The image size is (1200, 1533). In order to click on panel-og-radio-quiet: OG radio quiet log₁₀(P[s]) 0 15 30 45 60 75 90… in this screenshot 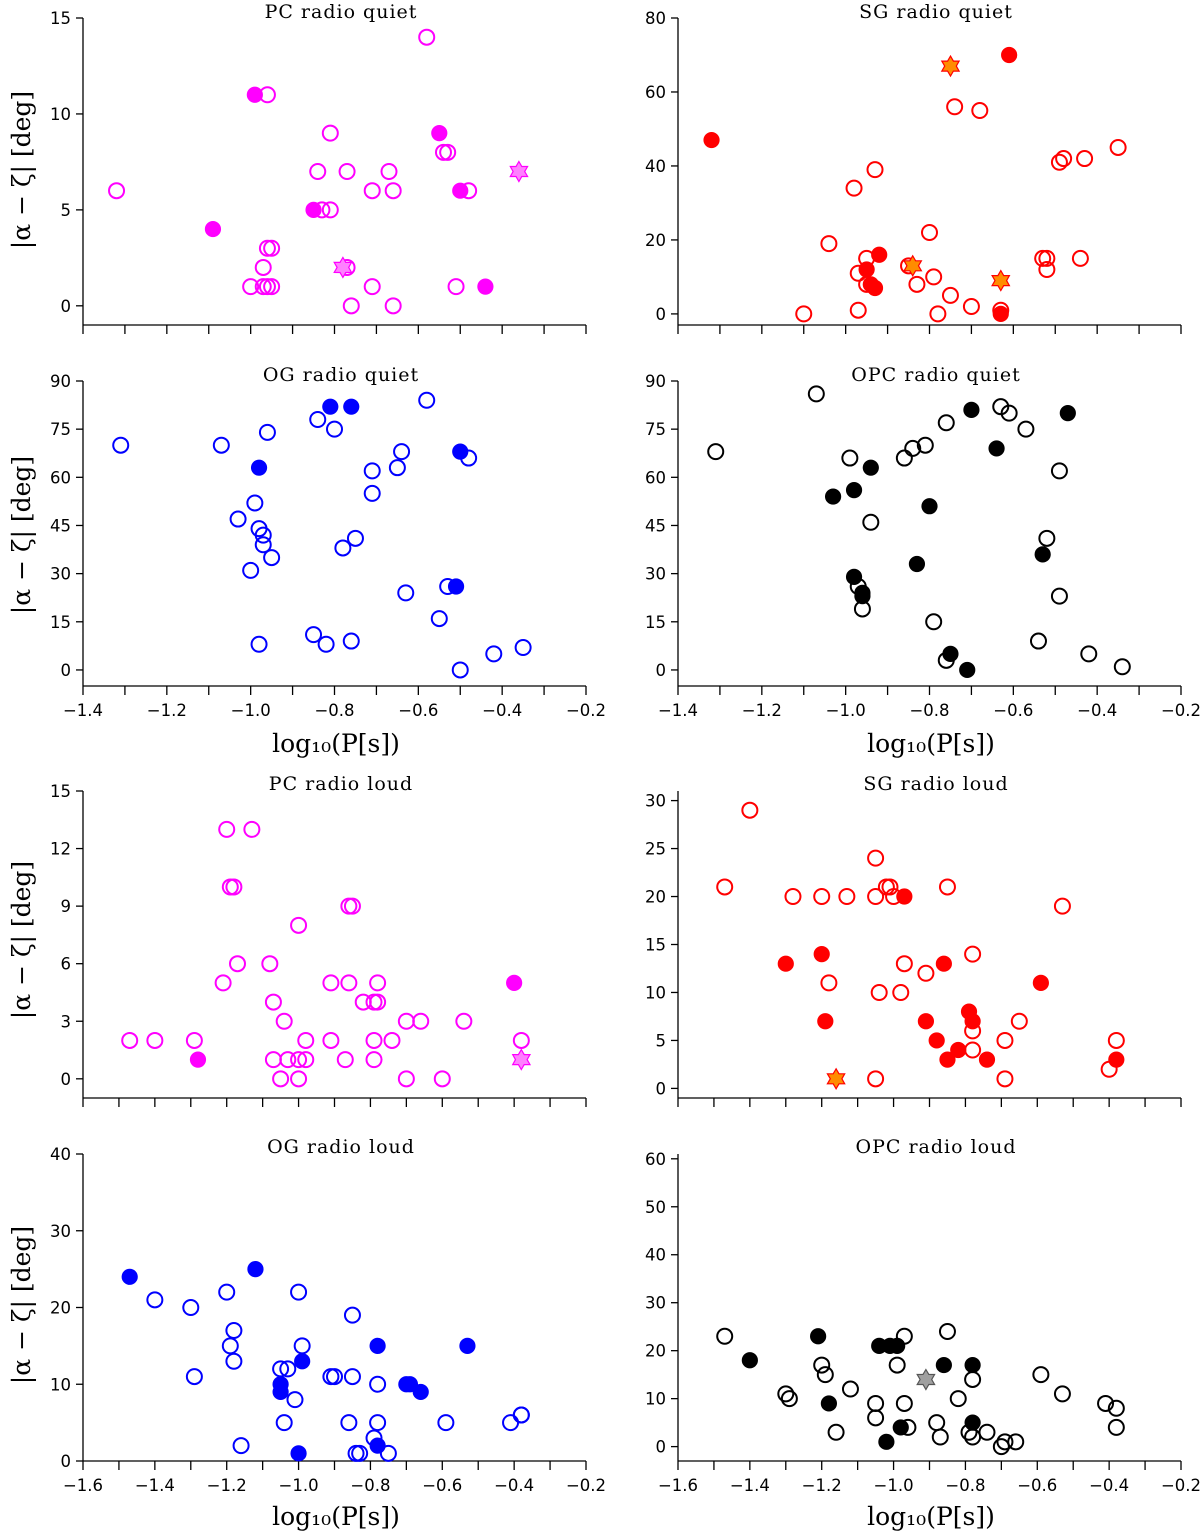, I will do `click(328, 561)`.